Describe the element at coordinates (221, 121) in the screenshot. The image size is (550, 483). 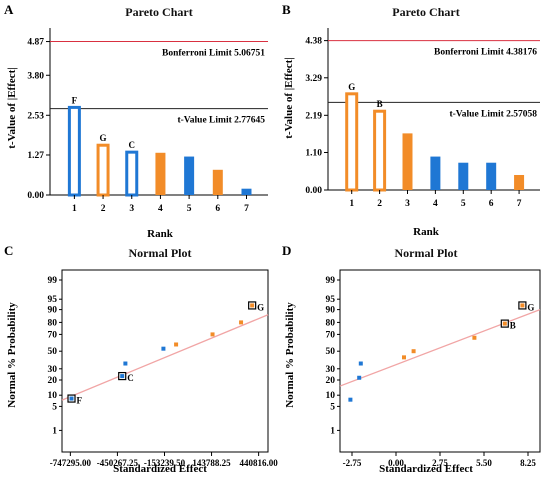
I see `t-limit-label: t-Value Limit 2.77645` at that location.